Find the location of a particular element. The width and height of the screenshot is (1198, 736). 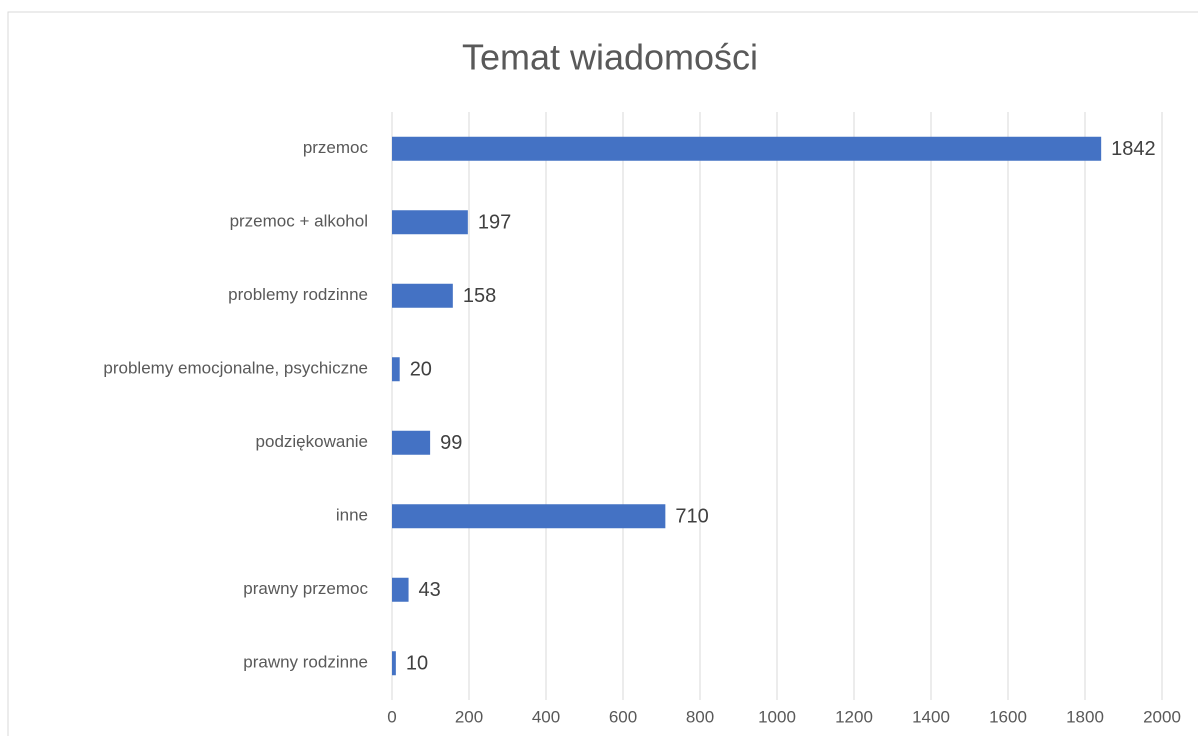

x-tick-label: 1000 is located at coordinates (777, 716).